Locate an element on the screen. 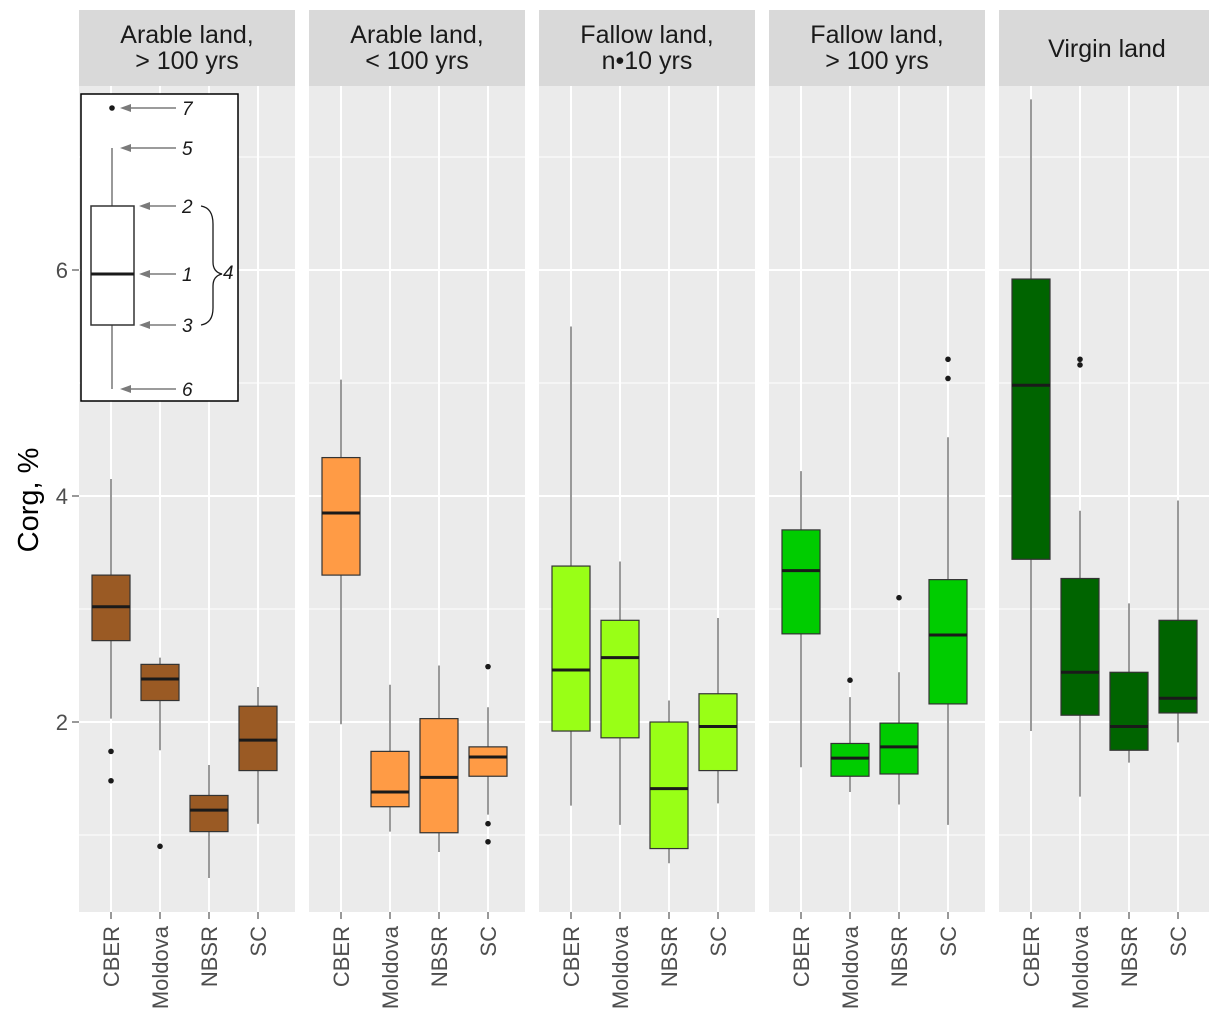  y-axis: 2 4 6 is located at coordinates (67, 496).